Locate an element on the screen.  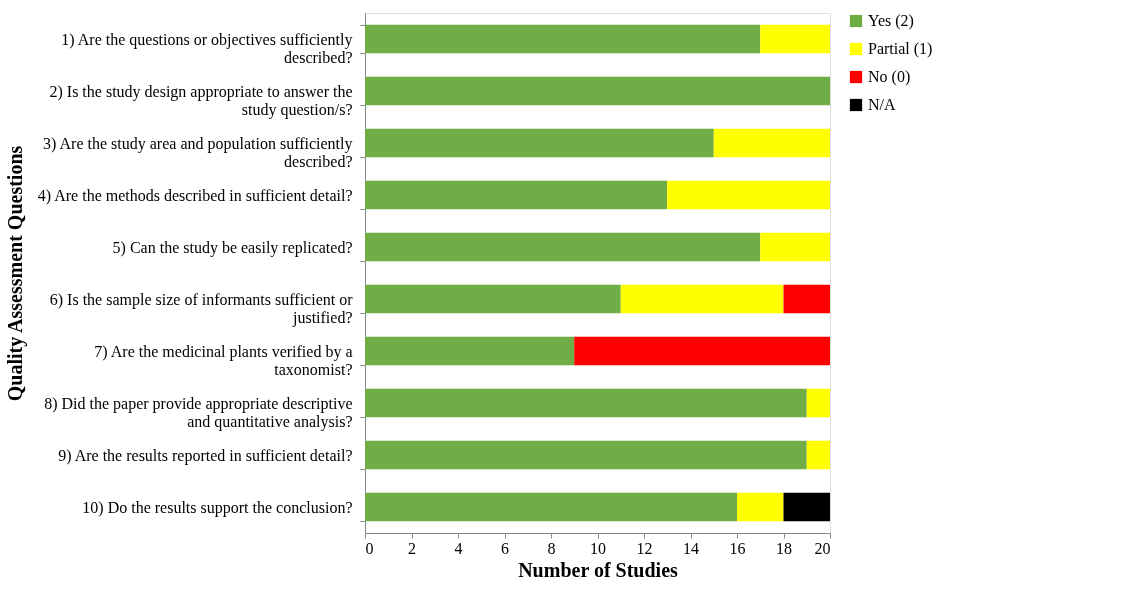
y-axis-title: Quality Assessment Questions is located at coordinates (15, 273).